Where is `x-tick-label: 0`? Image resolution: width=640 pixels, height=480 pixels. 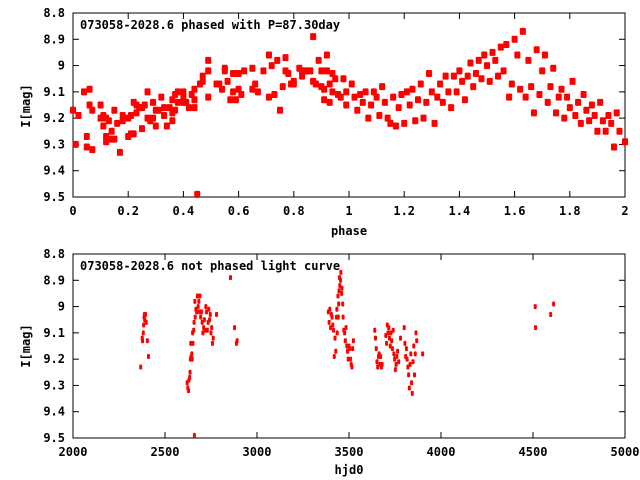
x-tick-label: 0 is located at coordinates (72, 211).